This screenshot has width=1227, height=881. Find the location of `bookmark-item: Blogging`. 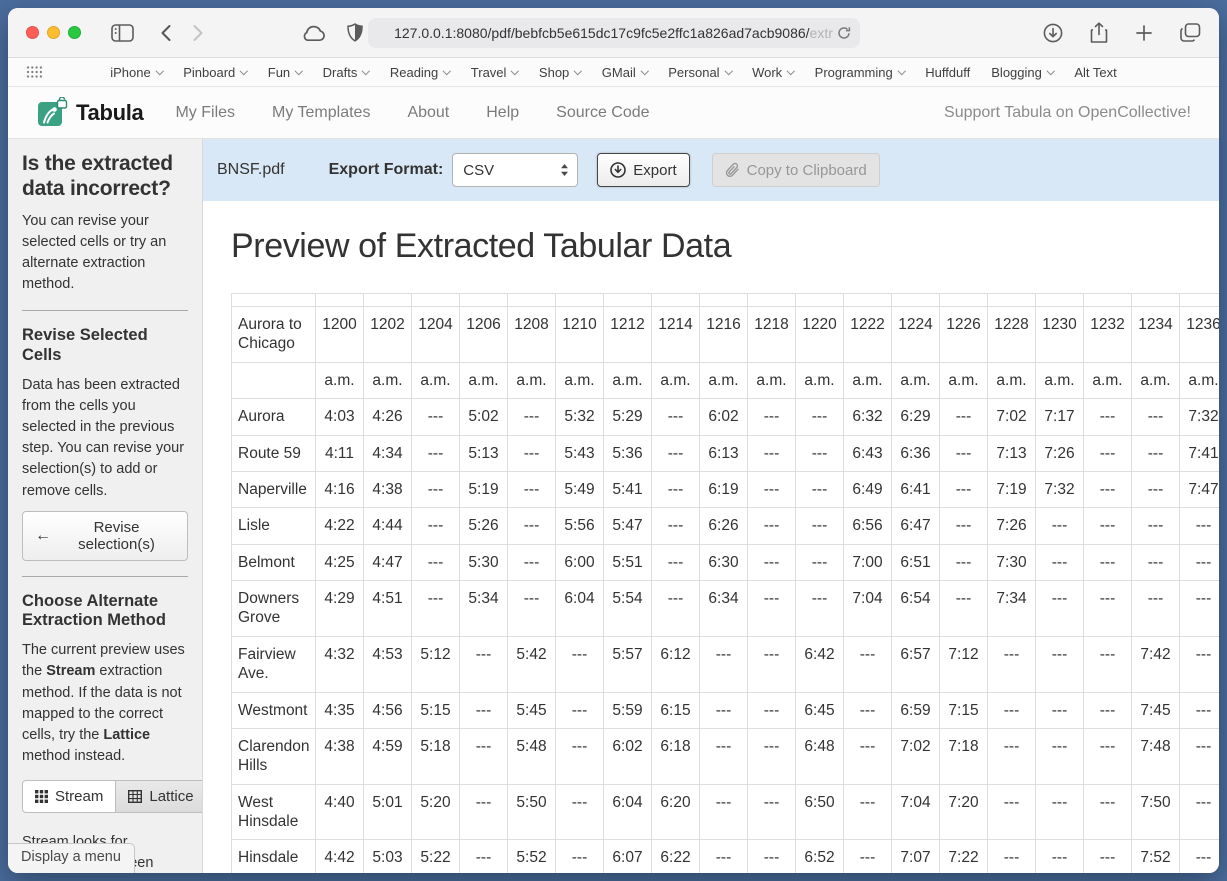

bookmark-item: Blogging is located at coordinates (1023, 72).